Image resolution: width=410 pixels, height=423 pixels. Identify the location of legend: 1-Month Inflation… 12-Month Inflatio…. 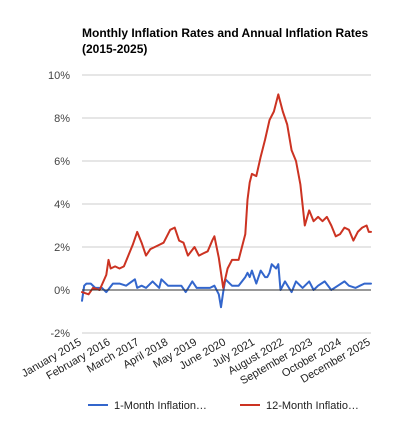
(223, 406).